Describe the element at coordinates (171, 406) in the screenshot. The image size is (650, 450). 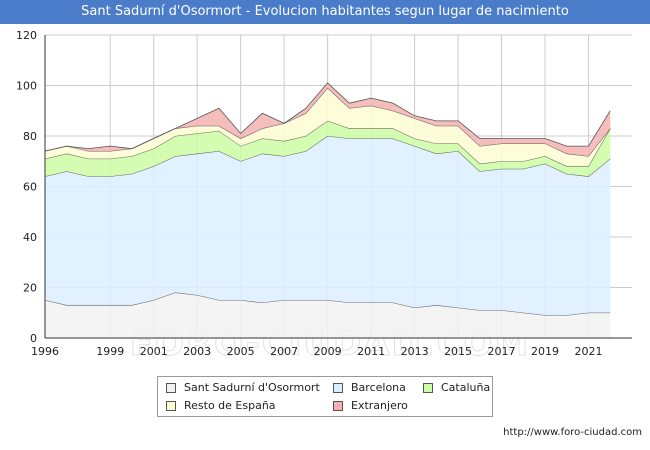
I see `legend-swatch-resto-espana` at that location.